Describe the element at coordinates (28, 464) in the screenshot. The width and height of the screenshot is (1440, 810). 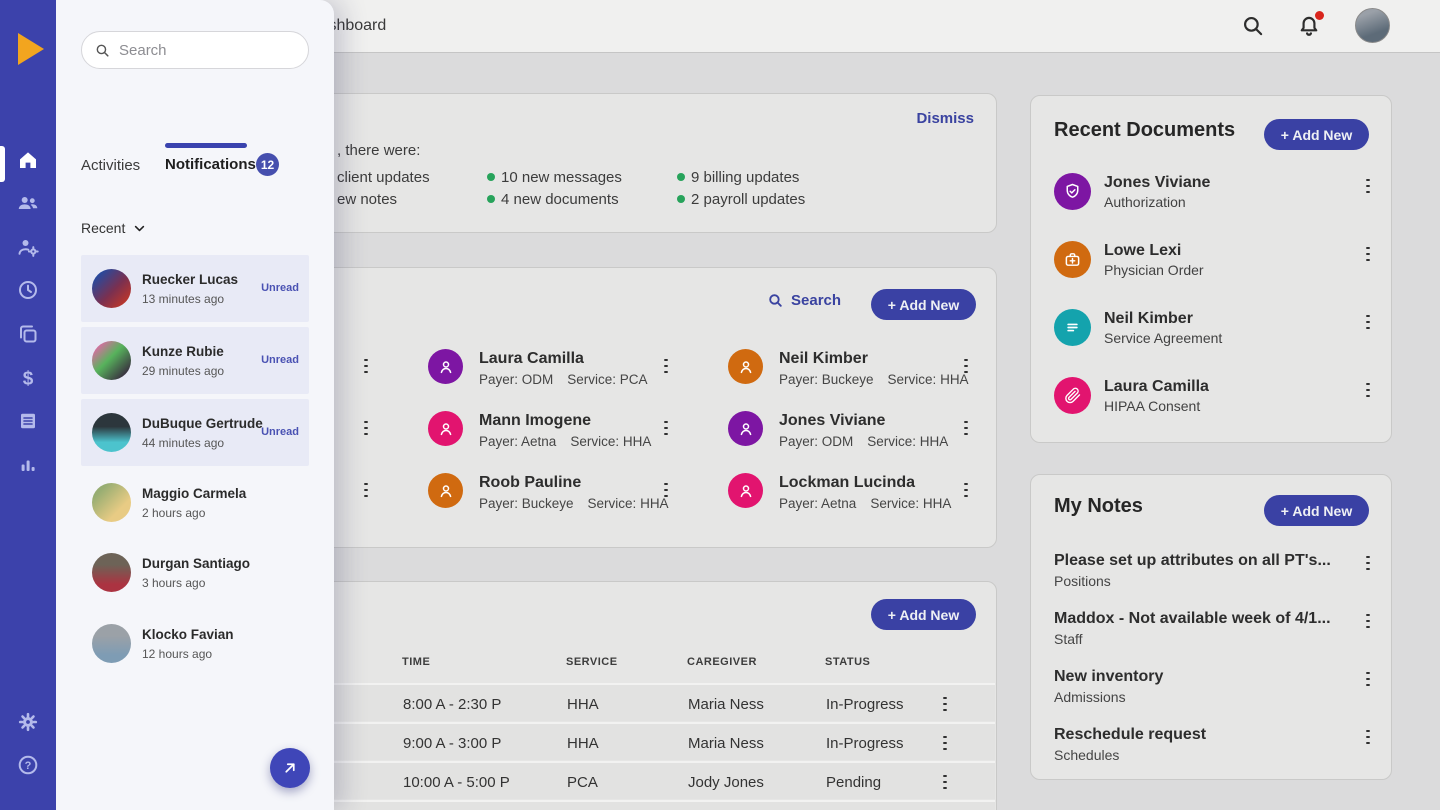
I see `bar-chart-icon` at that location.